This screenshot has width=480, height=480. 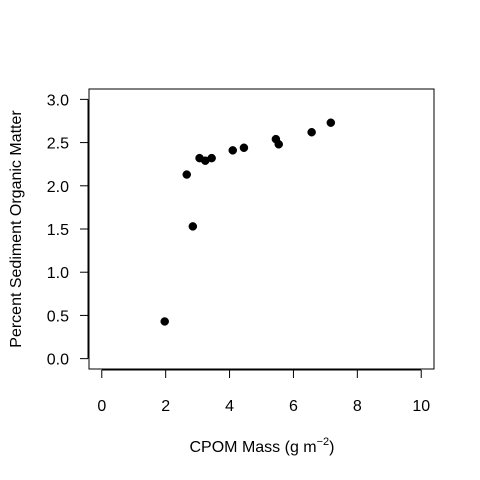 I want to click on y-tick-label: 1.0, so click(x=58, y=273).